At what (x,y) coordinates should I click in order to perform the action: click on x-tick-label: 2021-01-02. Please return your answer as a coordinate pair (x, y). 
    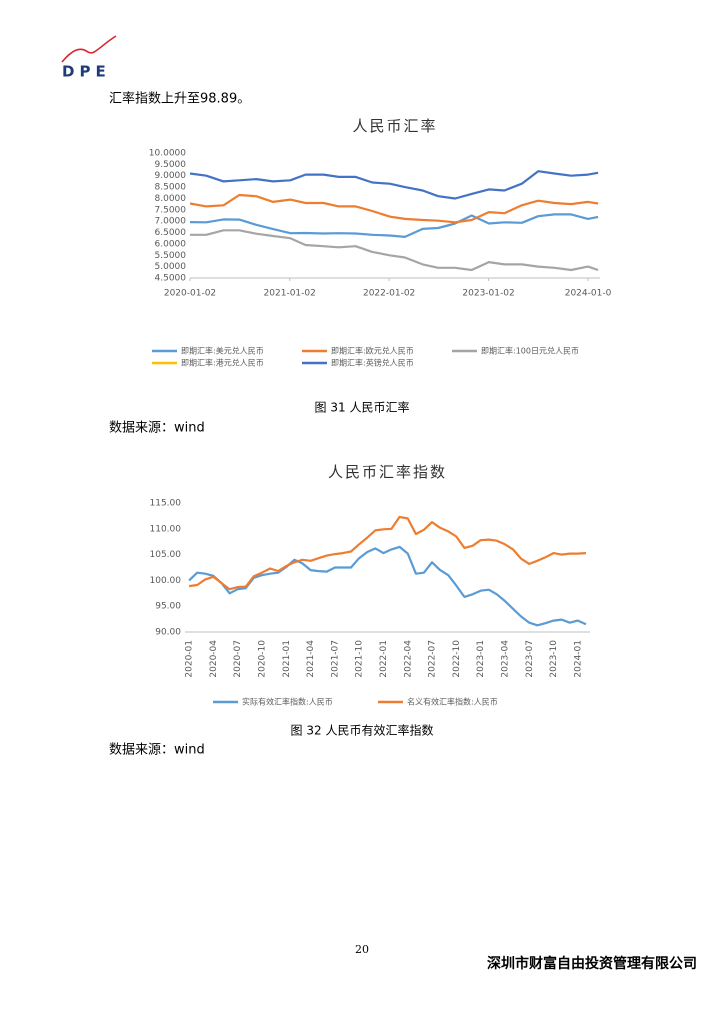
    Looking at the image, I should click on (290, 294).